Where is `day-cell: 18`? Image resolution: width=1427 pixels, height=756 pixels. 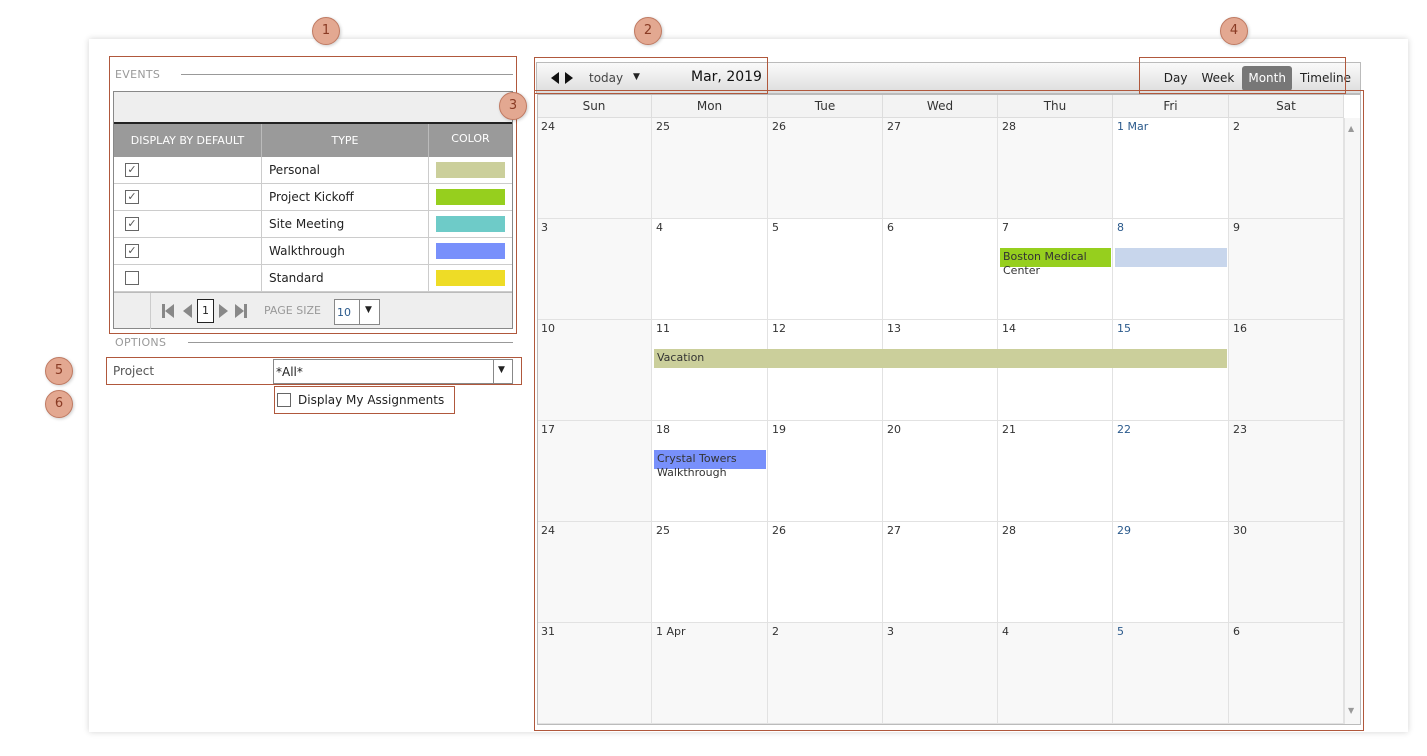 day-cell: 18 is located at coordinates (710, 471).